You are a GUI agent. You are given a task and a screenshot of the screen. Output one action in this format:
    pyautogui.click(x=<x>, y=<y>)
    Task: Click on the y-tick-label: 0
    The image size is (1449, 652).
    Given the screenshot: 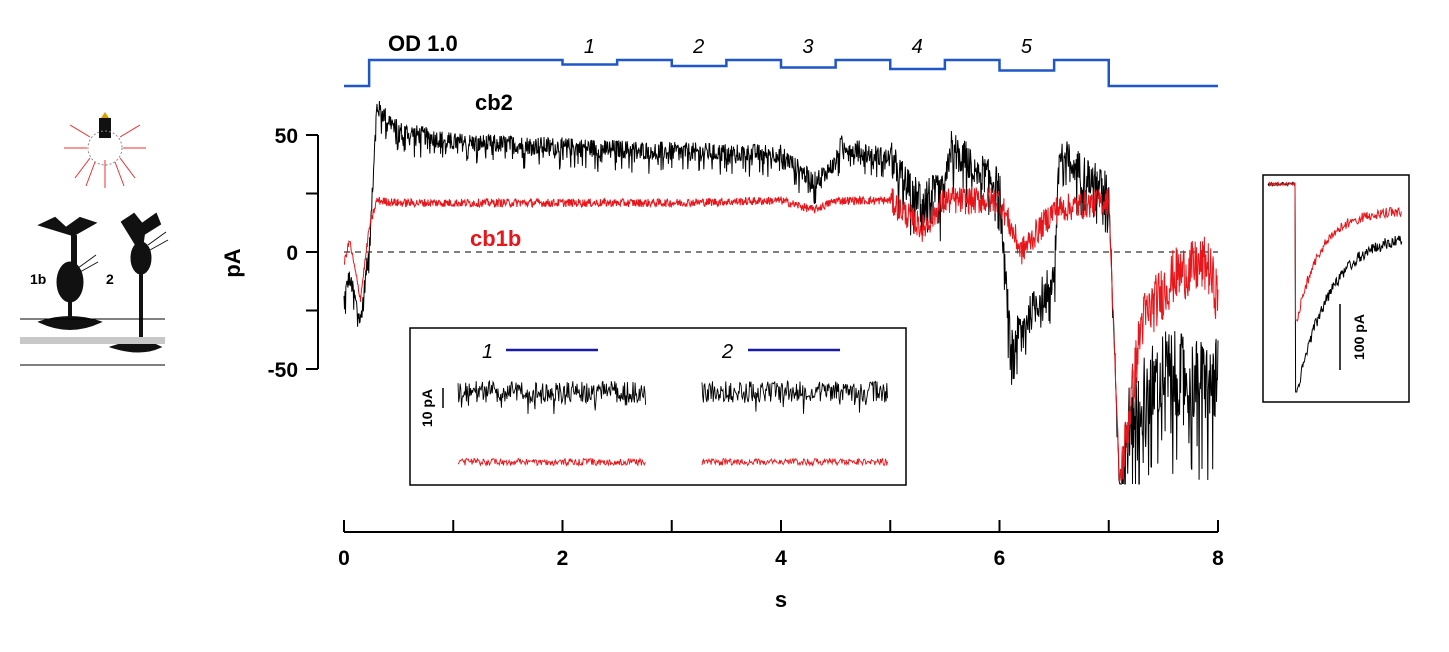 What is the action you would take?
    pyautogui.click(x=292, y=253)
    